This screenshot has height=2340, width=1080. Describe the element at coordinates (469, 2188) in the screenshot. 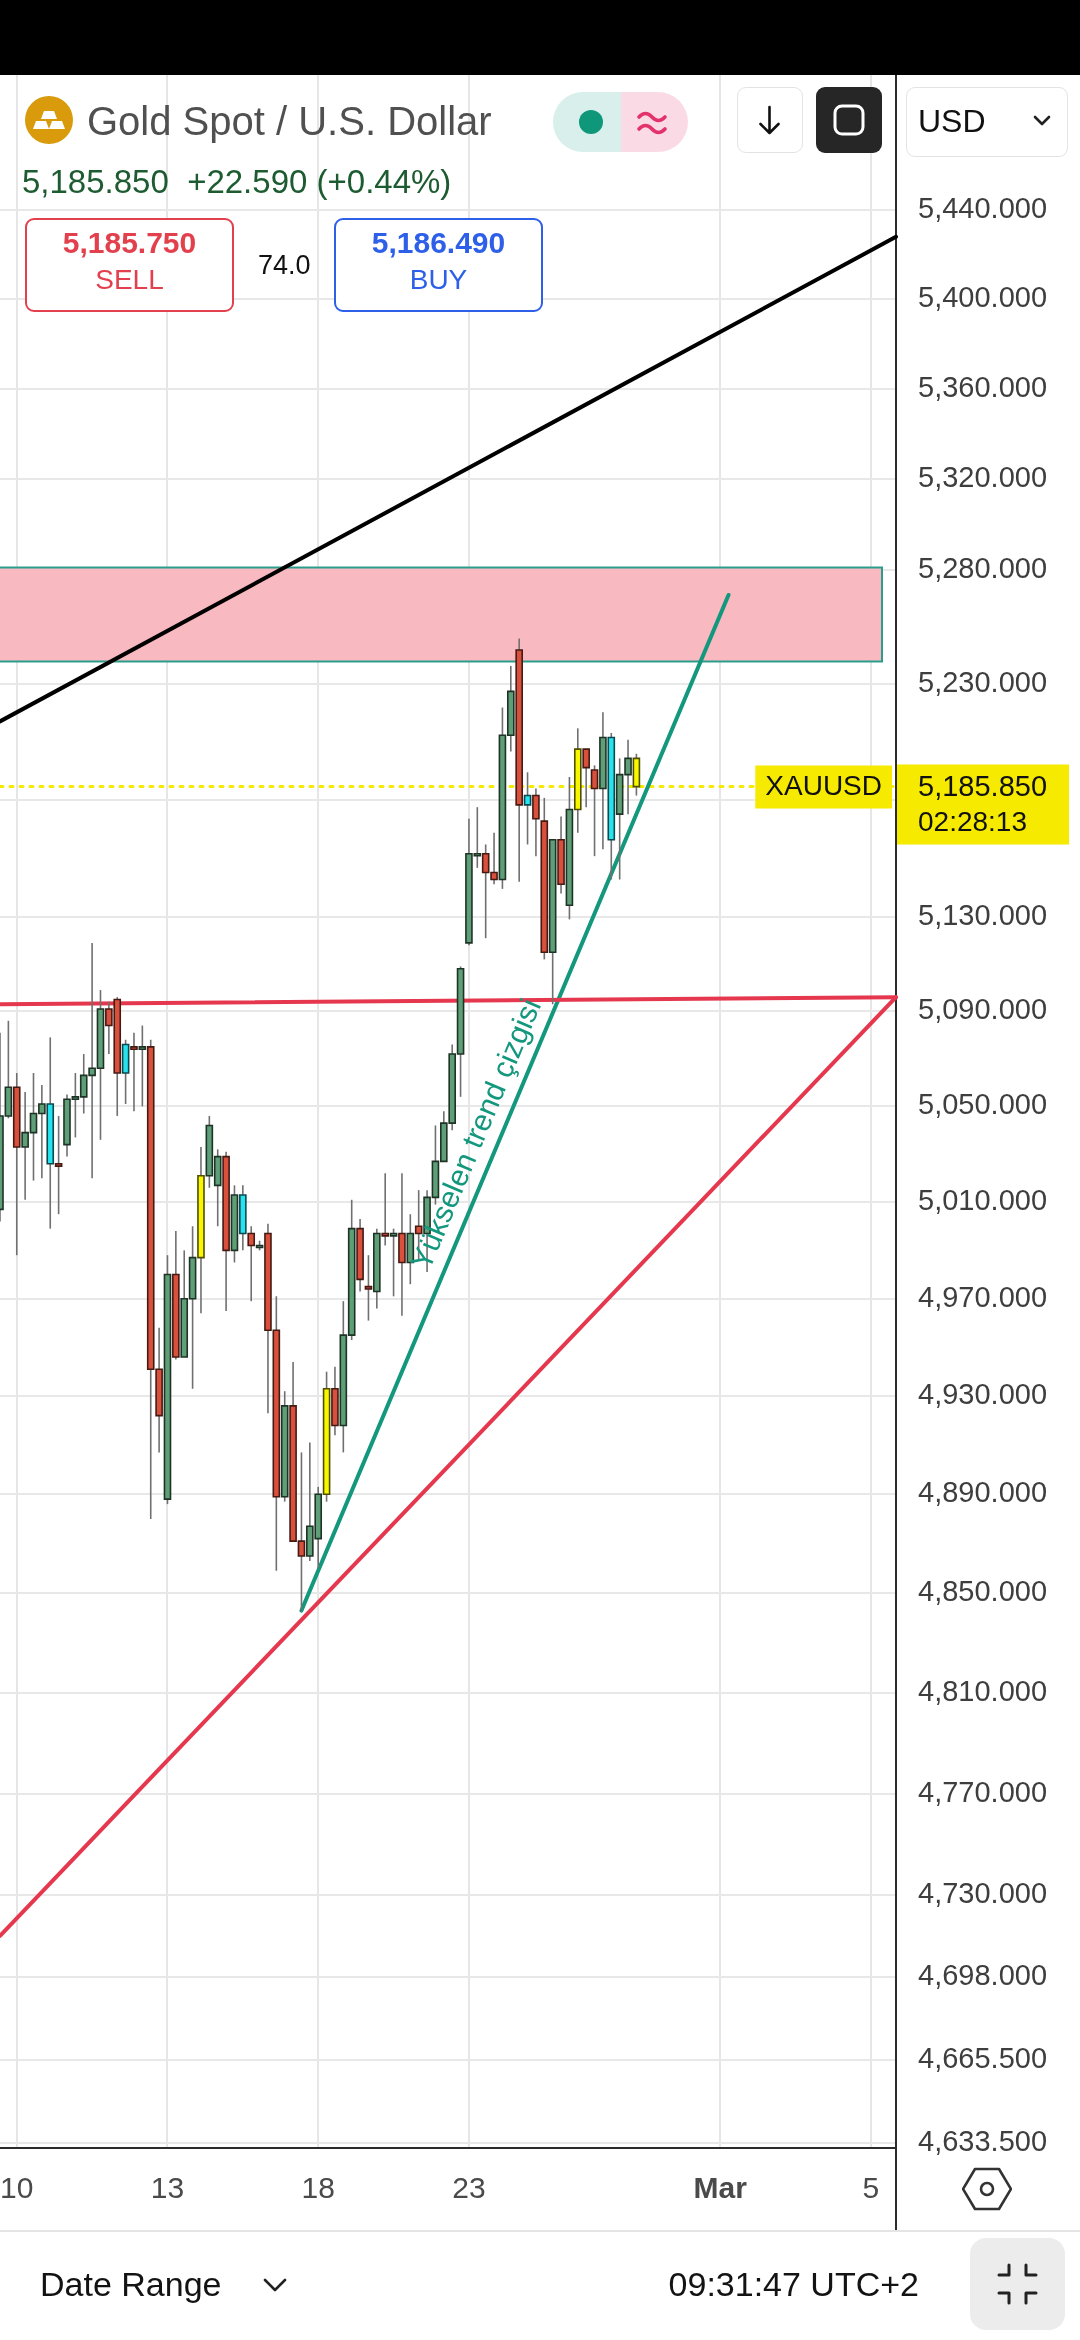

I see `x-tick-label: 23` at that location.